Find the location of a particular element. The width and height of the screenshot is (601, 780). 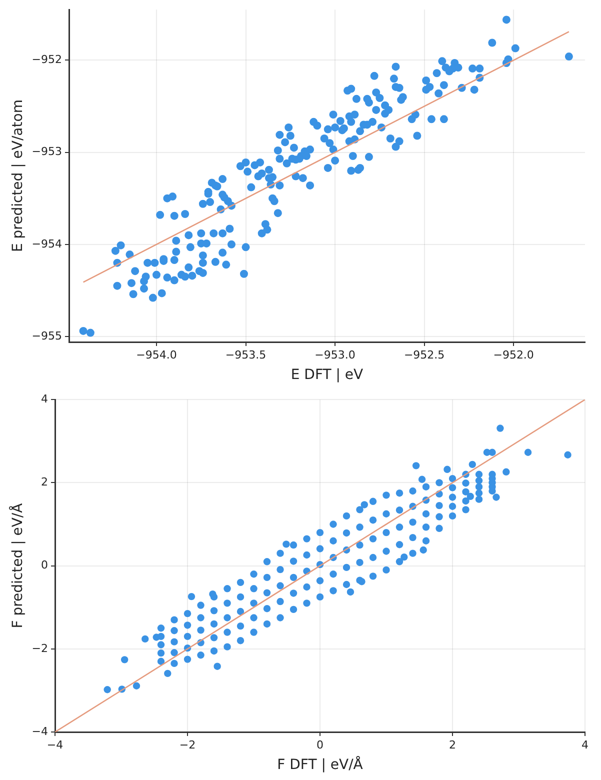

x-axis-title: F DFT | eV/Å is located at coordinates (320, 765).